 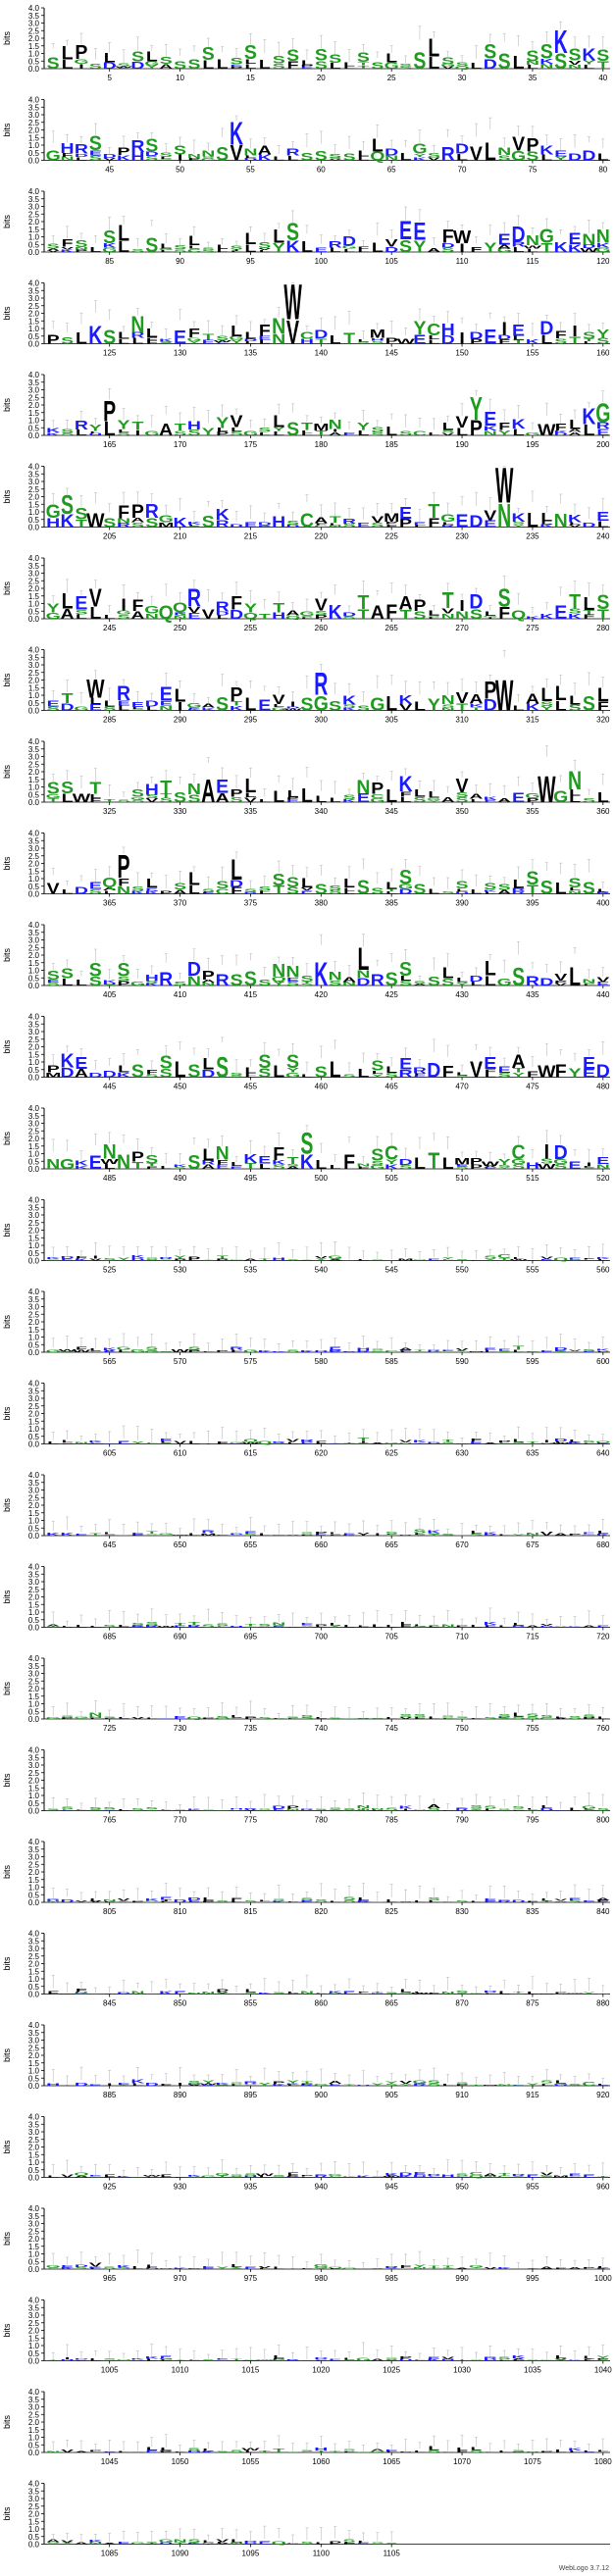 What do you see at coordinates (34, 1567) in the screenshot?
I see `y-tick-label: 4.0` at bounding box center [34, 1567].